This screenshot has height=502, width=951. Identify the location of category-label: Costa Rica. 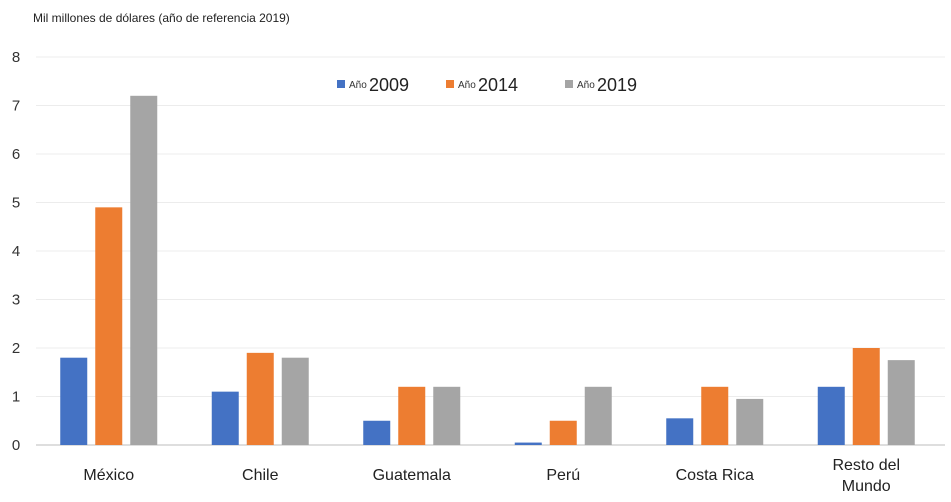
(715, 475).